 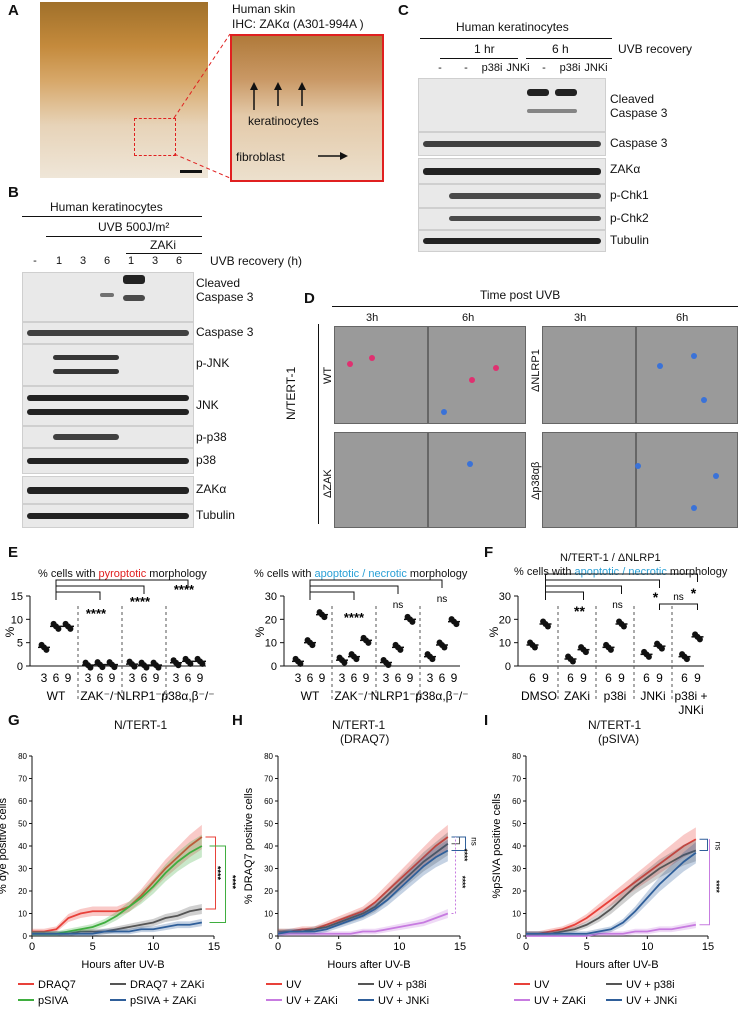 I want to click on b-blot-cleaved-caspase3, so click(x=108, y=297).